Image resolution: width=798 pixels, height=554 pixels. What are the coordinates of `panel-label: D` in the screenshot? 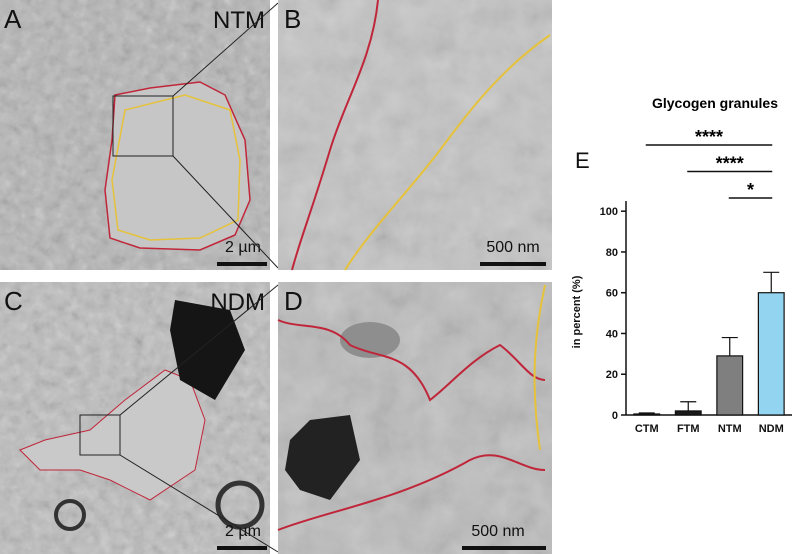 It's located at (293, 301).